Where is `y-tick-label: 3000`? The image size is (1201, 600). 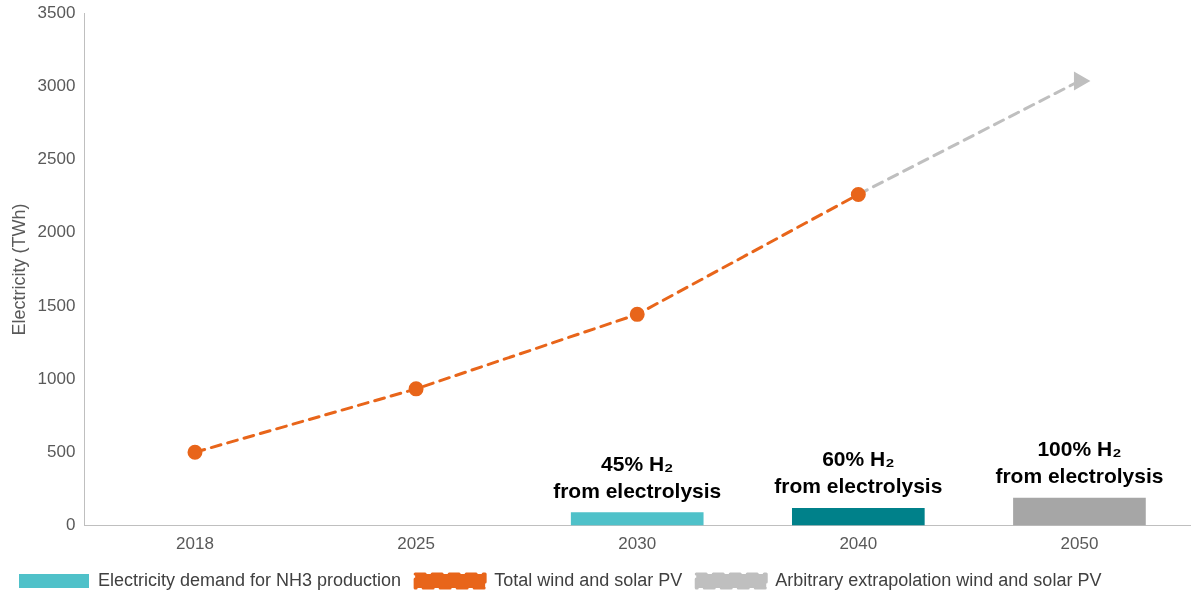 y-tick-label: 3000 is located at coordinates (56, 86).